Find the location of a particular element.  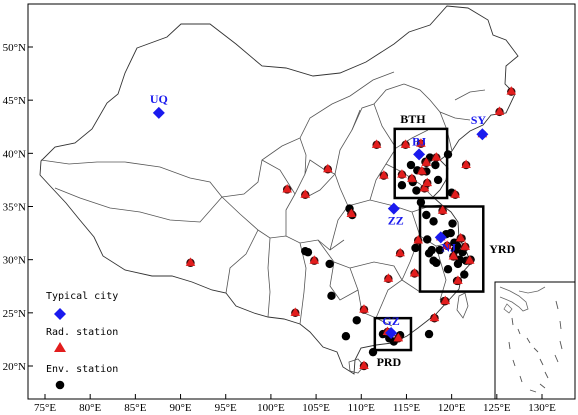

typical-city-label-nj: NJ is located at coordinates (448, 247).